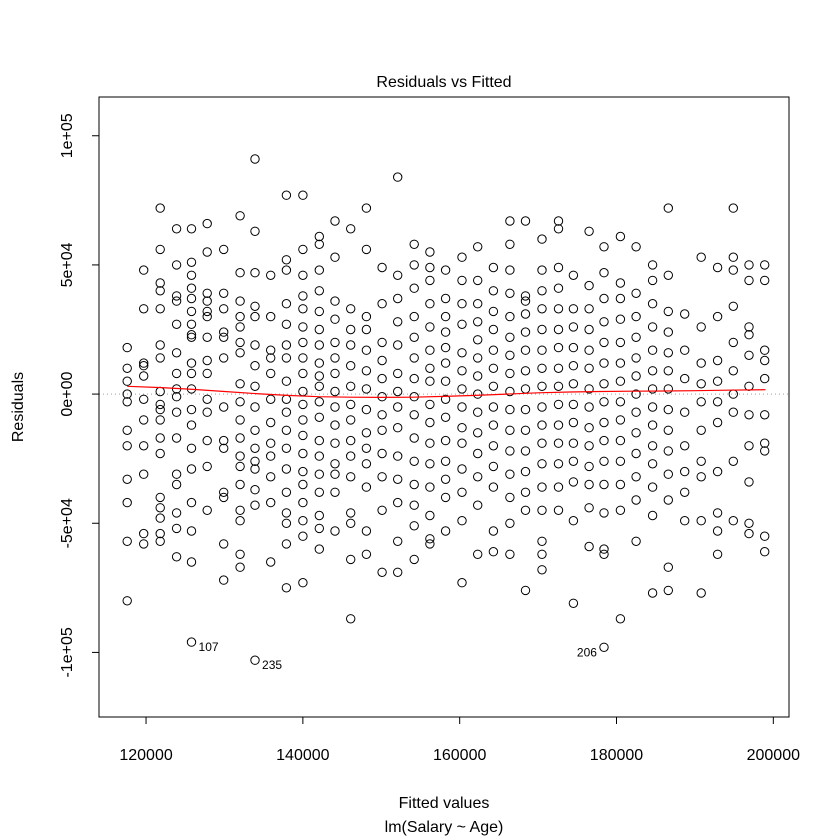  I want to click on chart-title: Residuals vs Fitted, so click(443, 82).